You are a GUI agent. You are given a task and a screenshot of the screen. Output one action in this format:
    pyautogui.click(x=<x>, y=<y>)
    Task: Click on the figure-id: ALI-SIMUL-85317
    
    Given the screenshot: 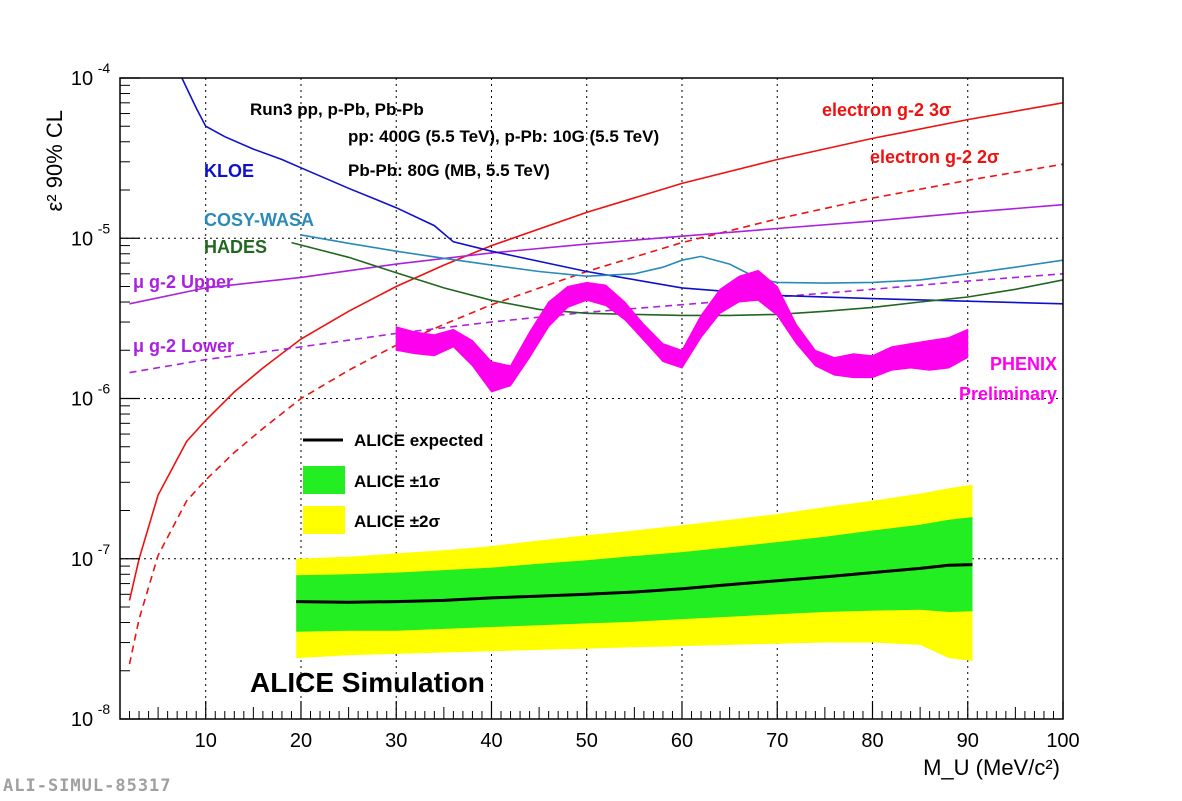 What is the action you would take?
    pyautogui.click(x=87, y=786)
    